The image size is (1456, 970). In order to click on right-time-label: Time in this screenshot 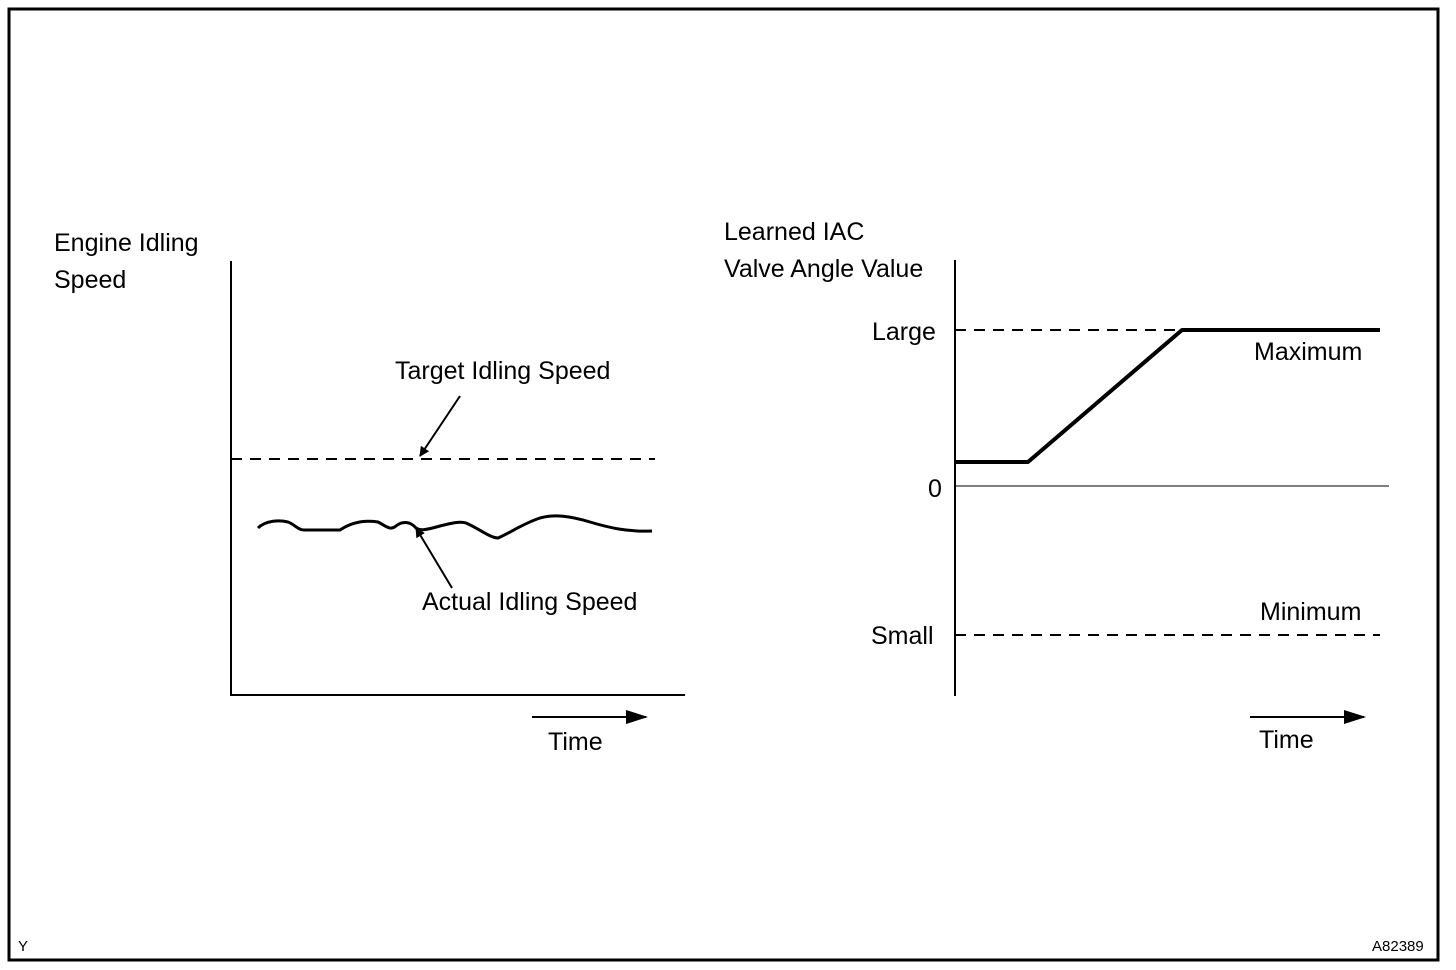, I will do `click(1286, 740)`.